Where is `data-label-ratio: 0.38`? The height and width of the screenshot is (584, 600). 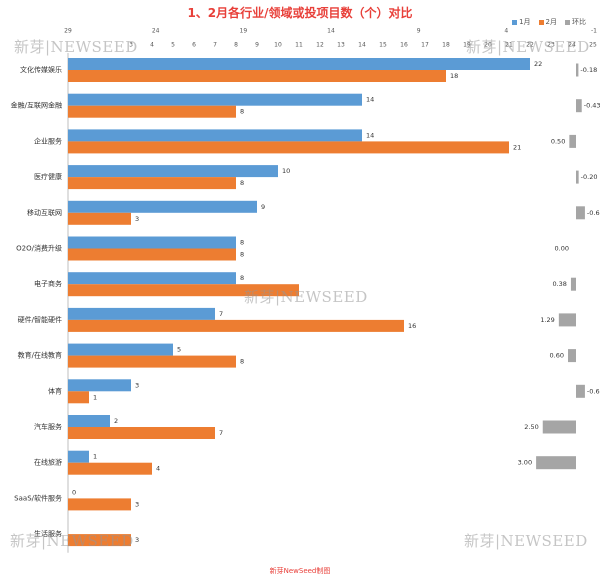
data-label-ratio: 0.38 is located at coordinates (559, 284).